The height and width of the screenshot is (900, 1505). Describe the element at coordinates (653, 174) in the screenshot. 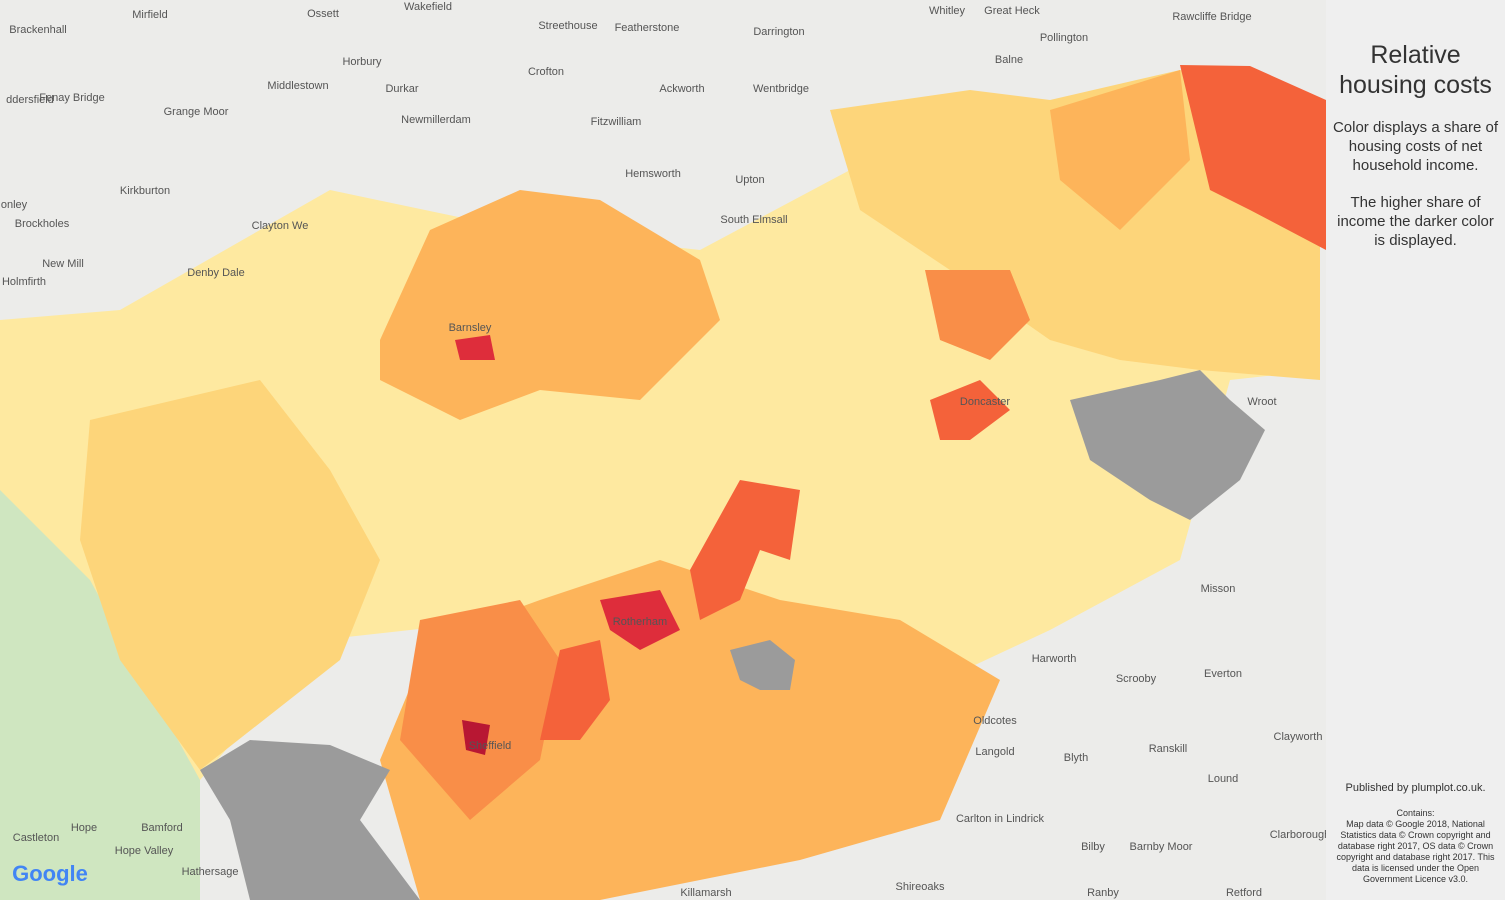

I see `place-label: Hemsworth` at that location.